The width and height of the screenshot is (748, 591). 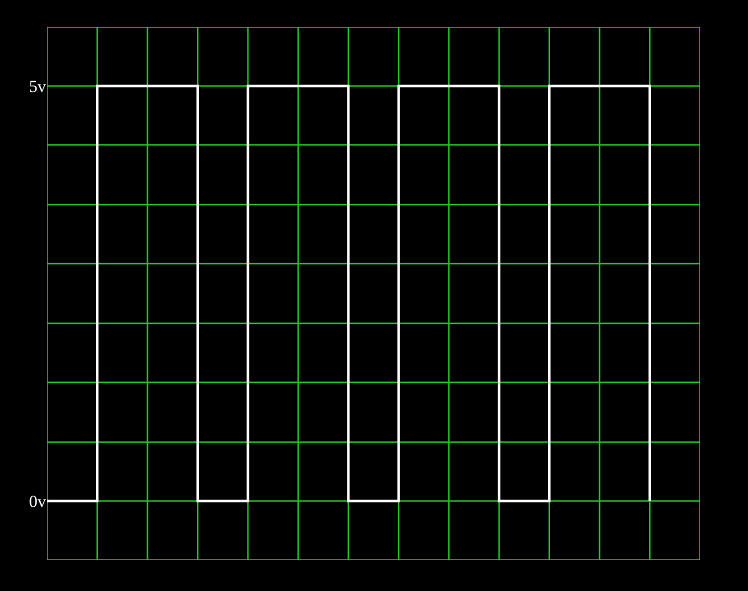 What do you see at coordinates (37, 86) in the screenshot?
I see `y-tick-label: 5v` at bounding box center [37, 86].